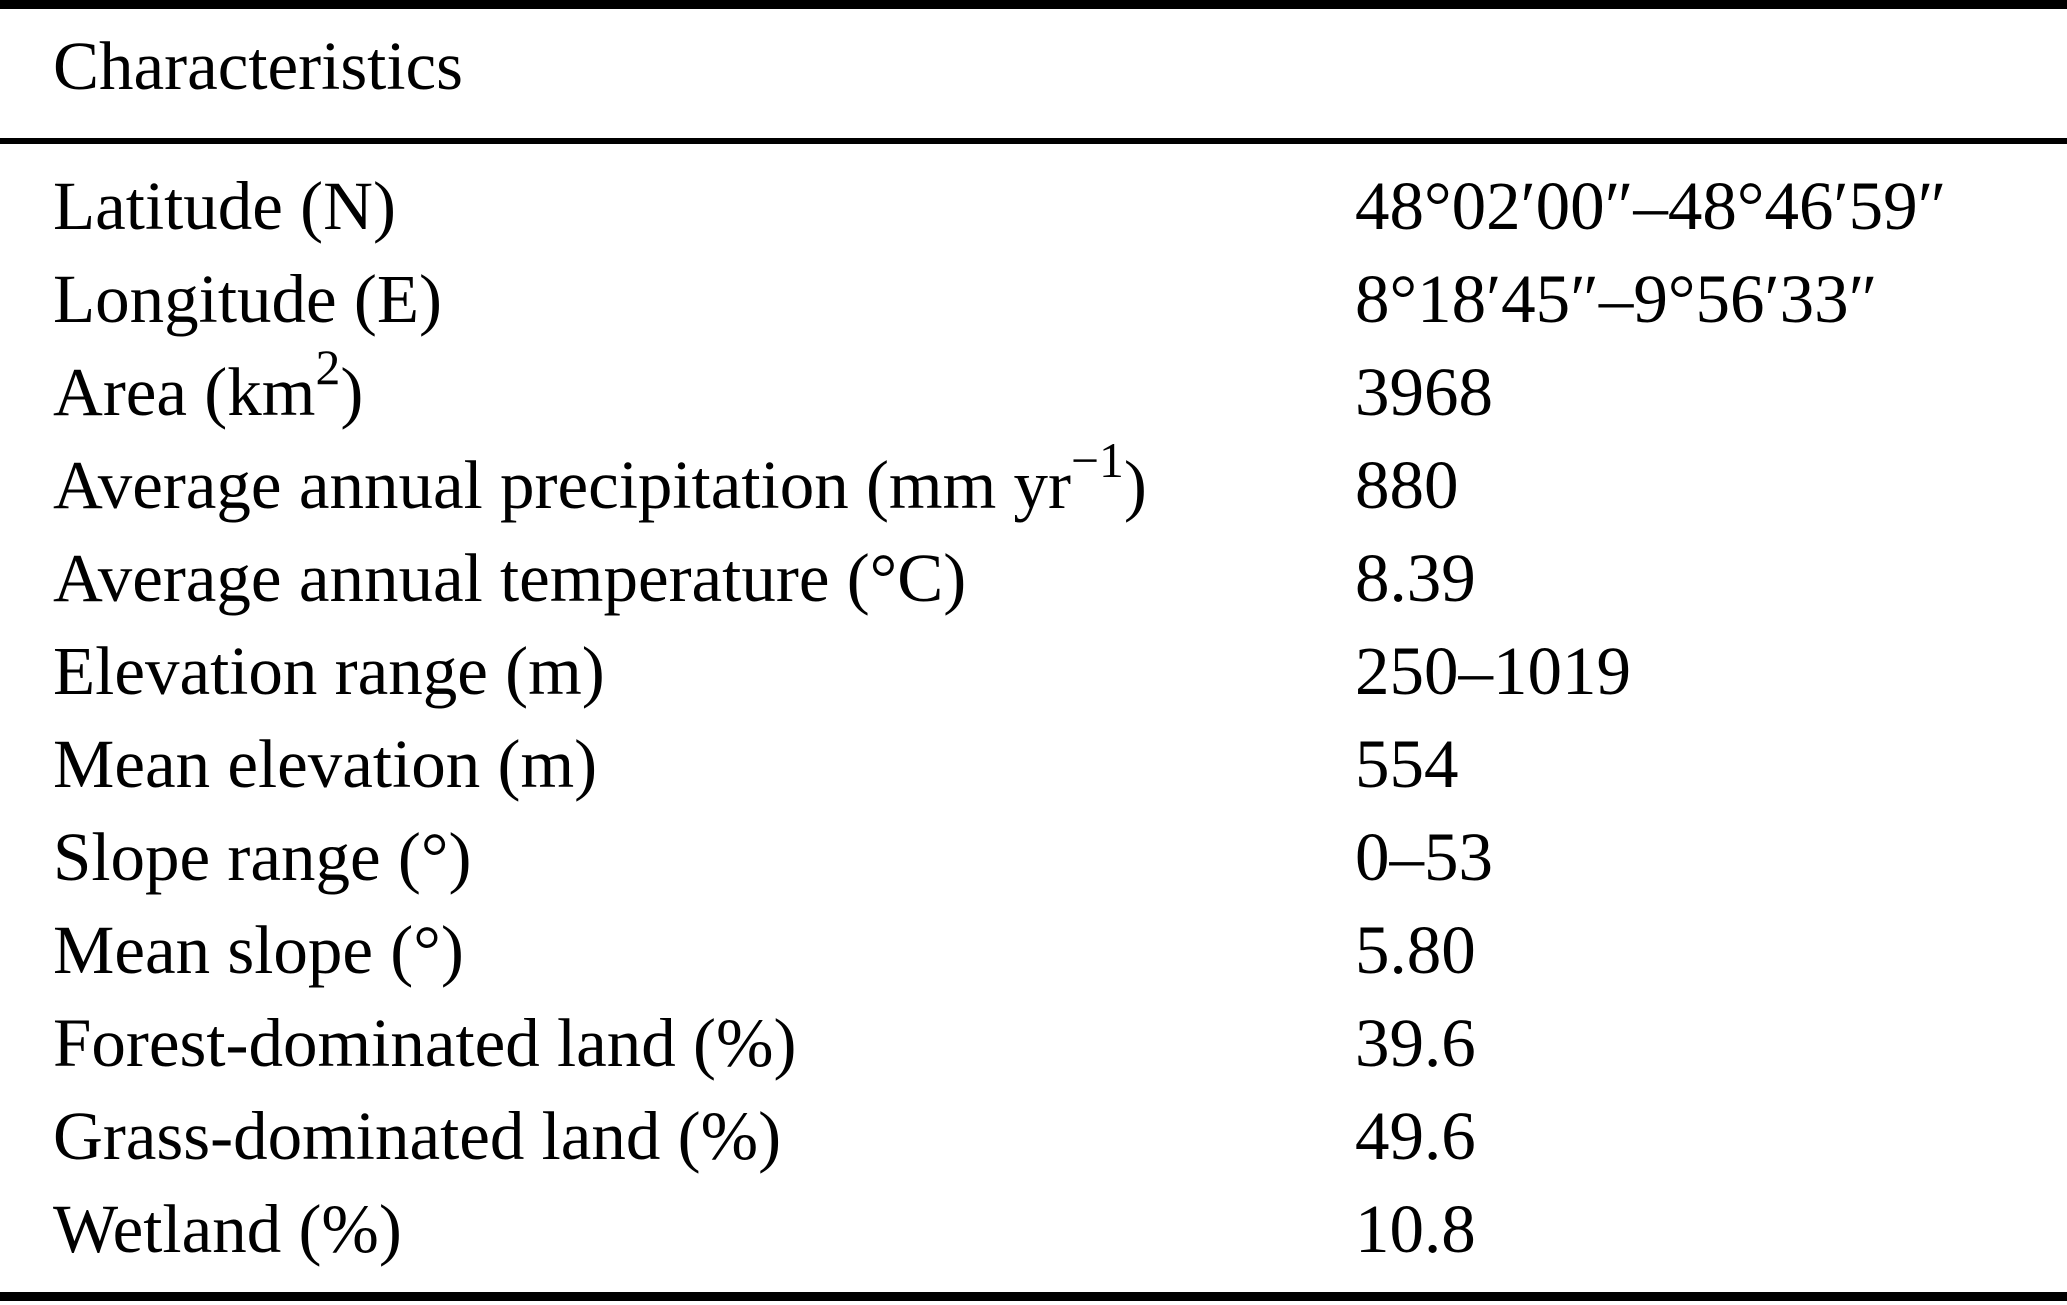 Image resolution: width=2067 pixels, height=1305 pixels. I want to click on text-segment: 3968, so click(1424, 392).